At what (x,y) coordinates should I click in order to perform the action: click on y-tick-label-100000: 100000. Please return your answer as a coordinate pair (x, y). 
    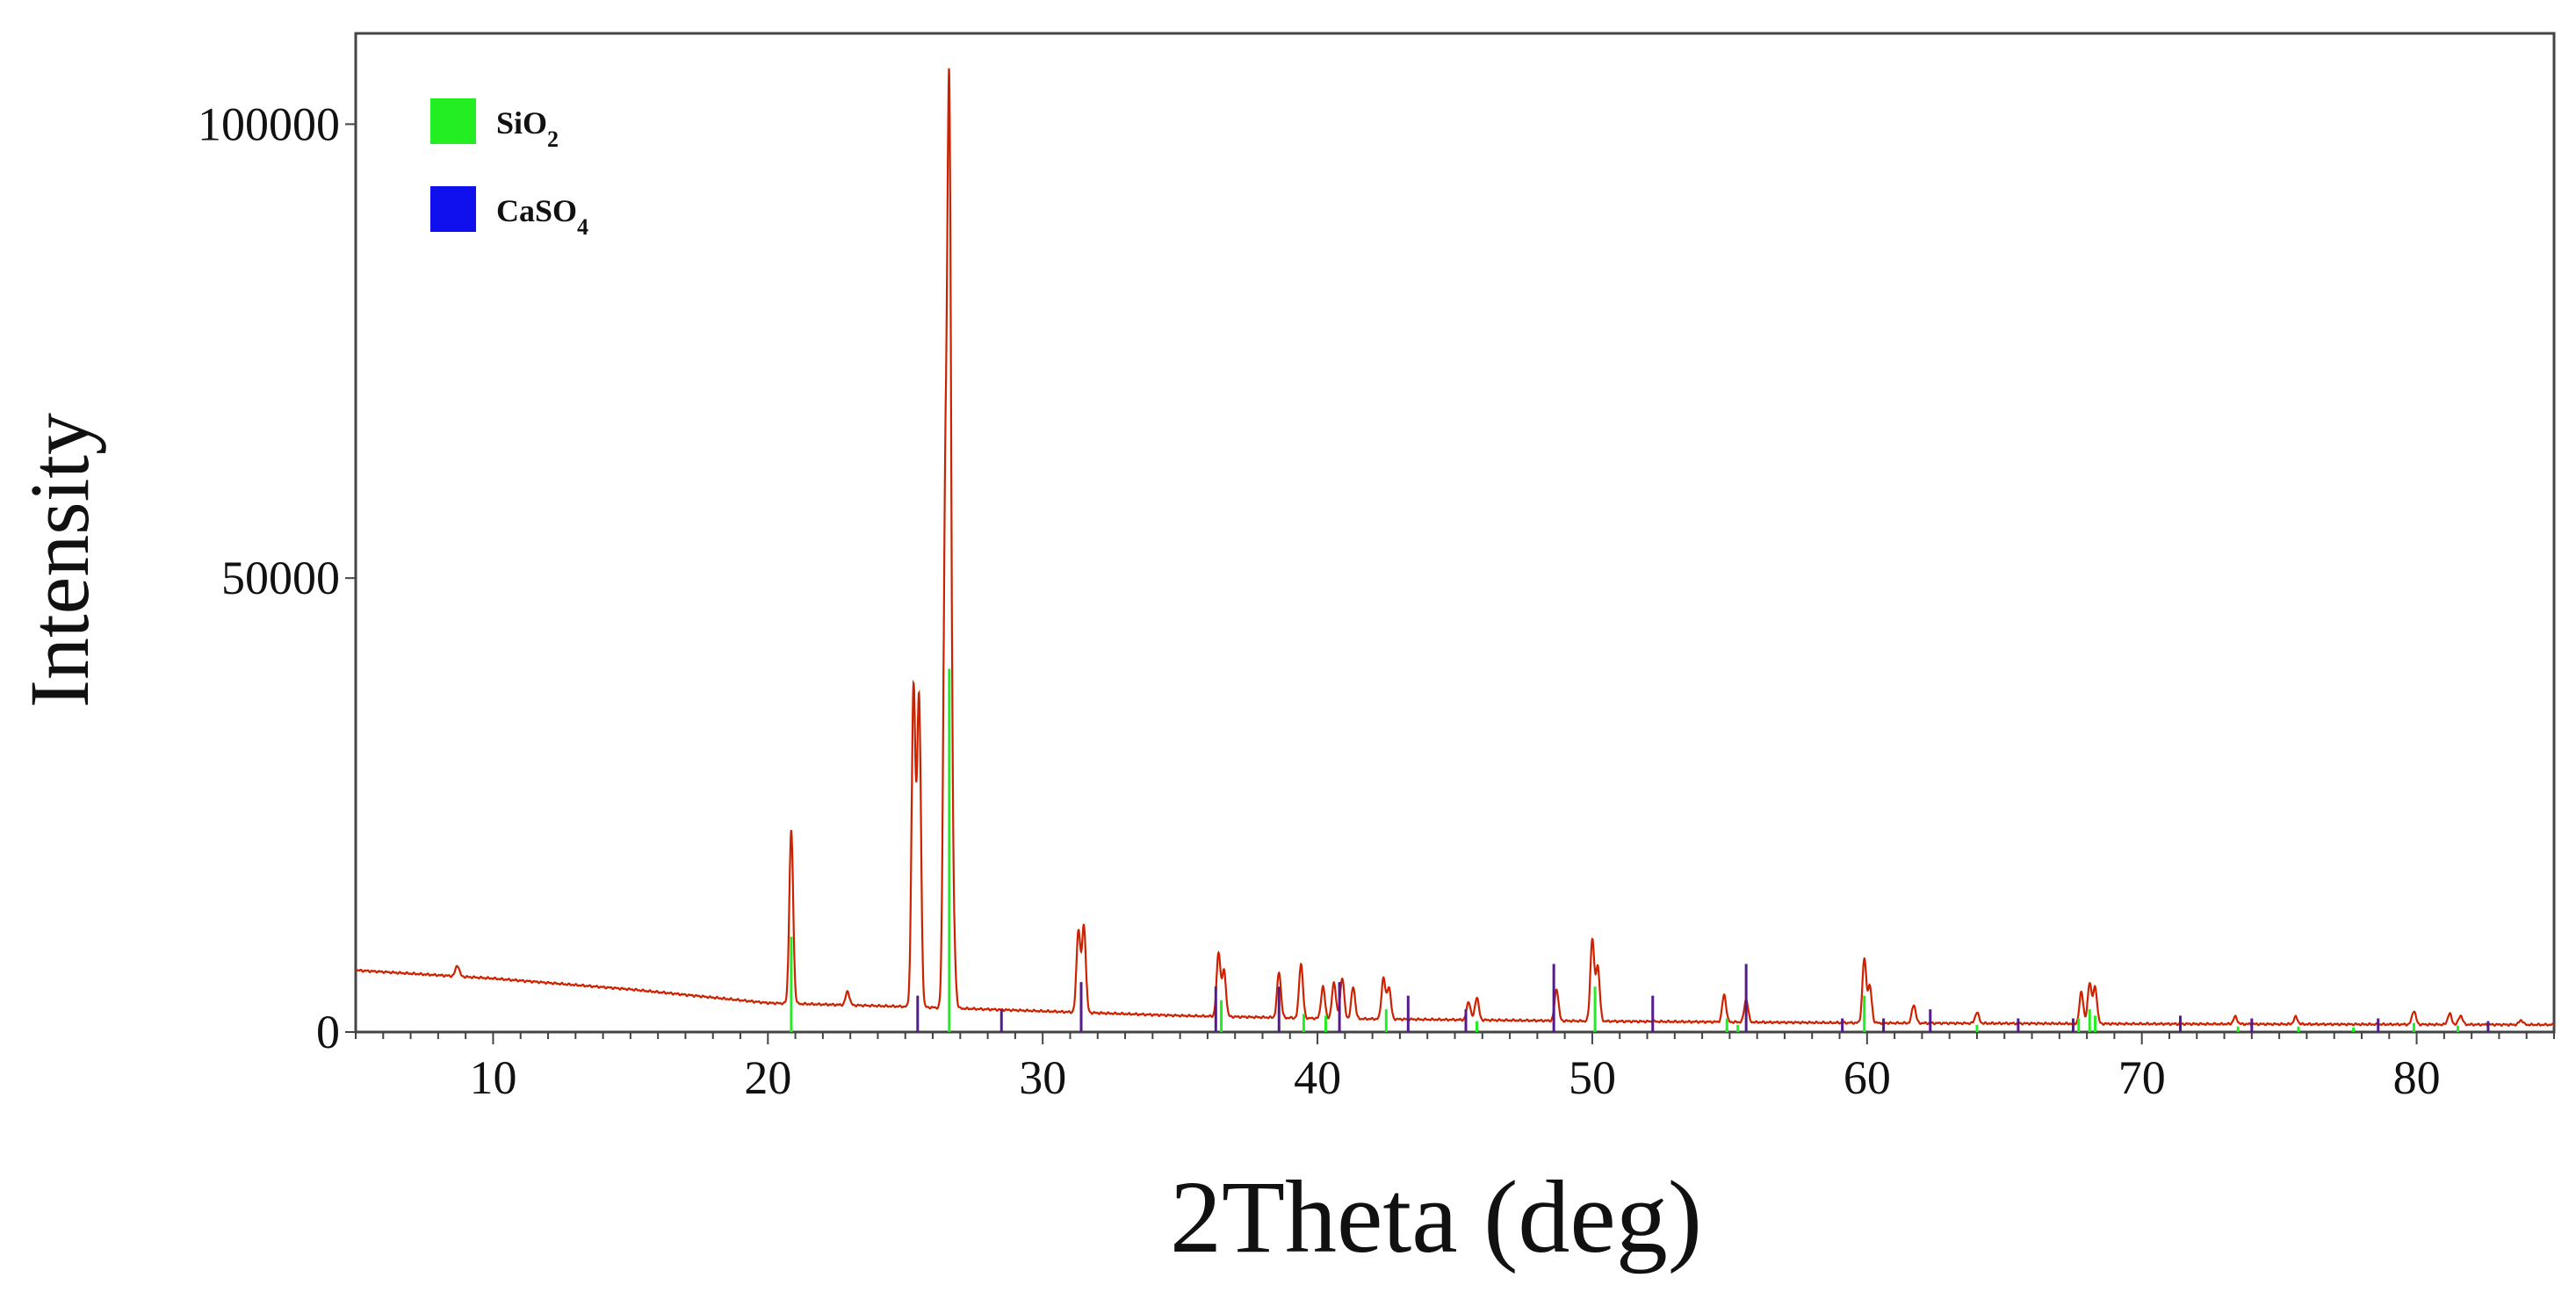
    Looking at the image, I should click on (269, 124).